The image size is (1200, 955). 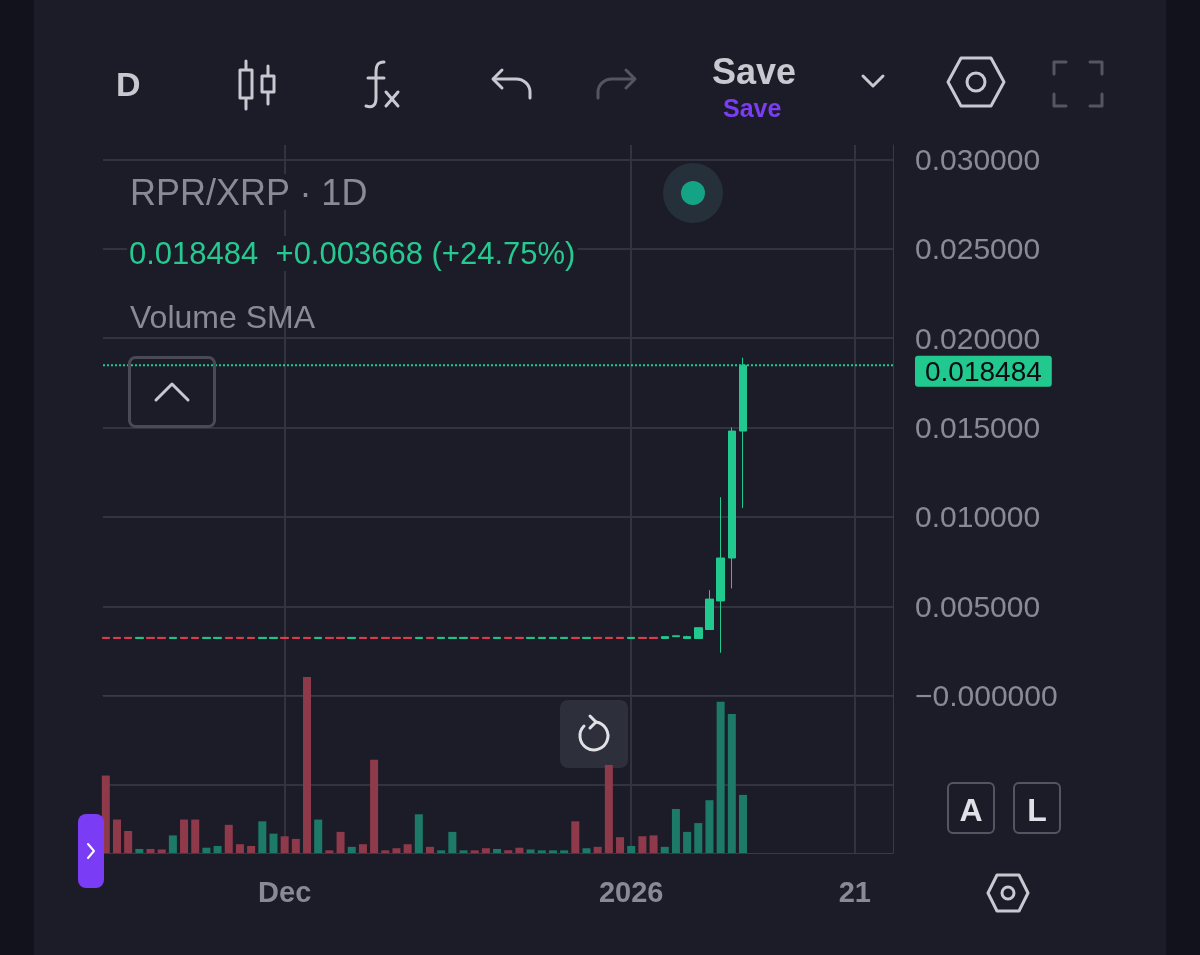 What do you see at coordinates (978, 249) in the screenshot?
I see `y-tick-label: 0.025000` at bounding box center [978, 249].